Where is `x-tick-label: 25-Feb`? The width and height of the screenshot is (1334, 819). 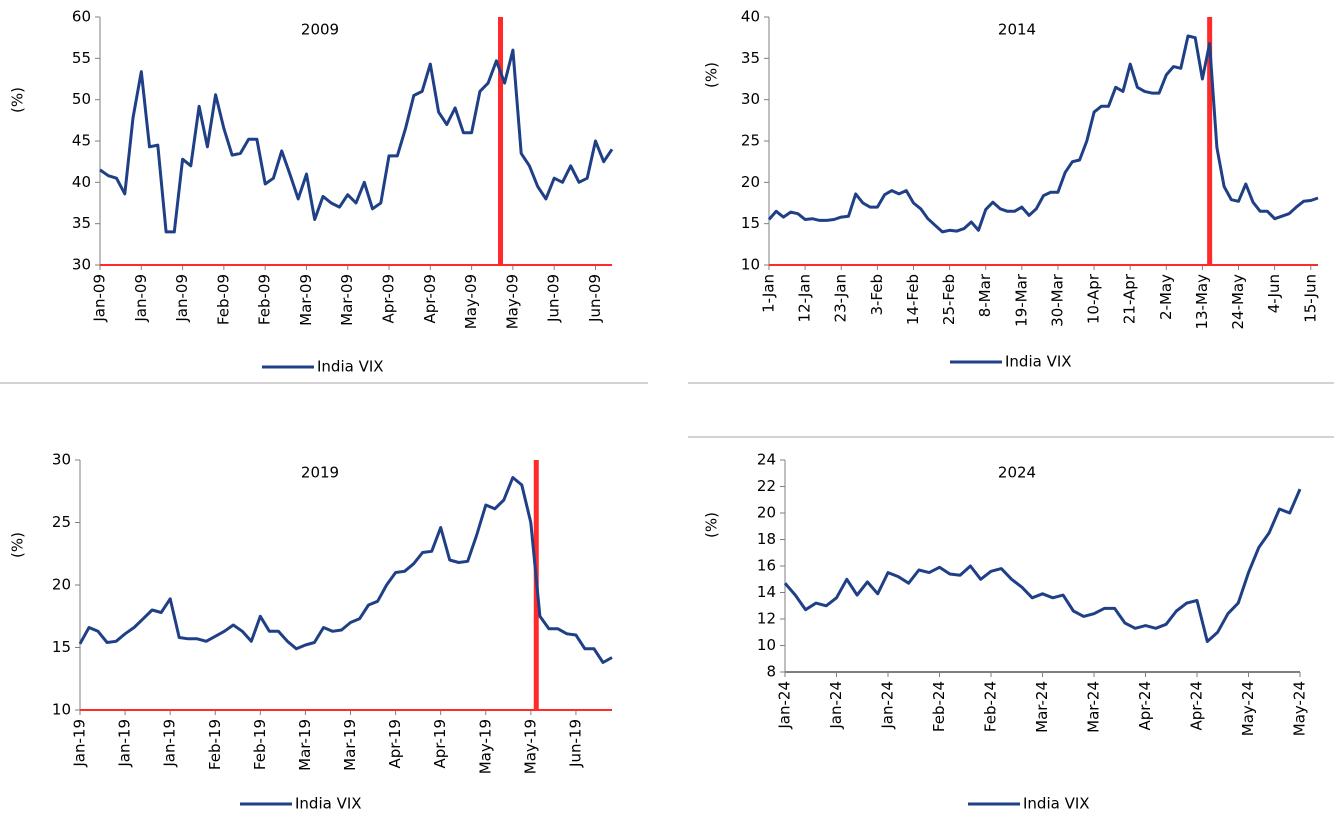 x-tick-label: 25-Feb is located at coordinates (949, 299).